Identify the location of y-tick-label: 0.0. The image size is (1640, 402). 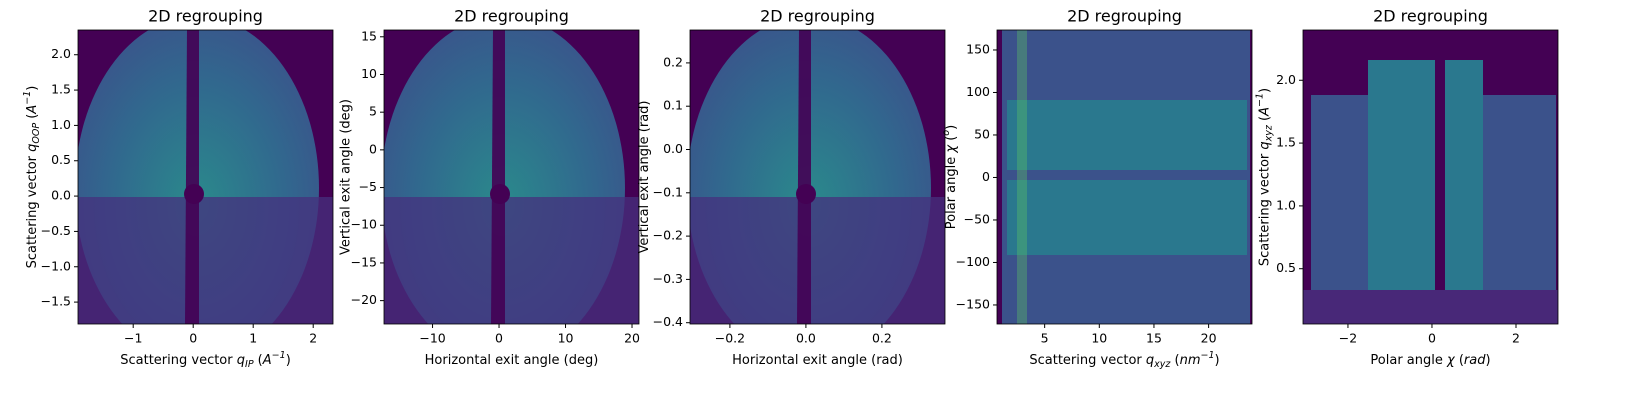
(61, 195).